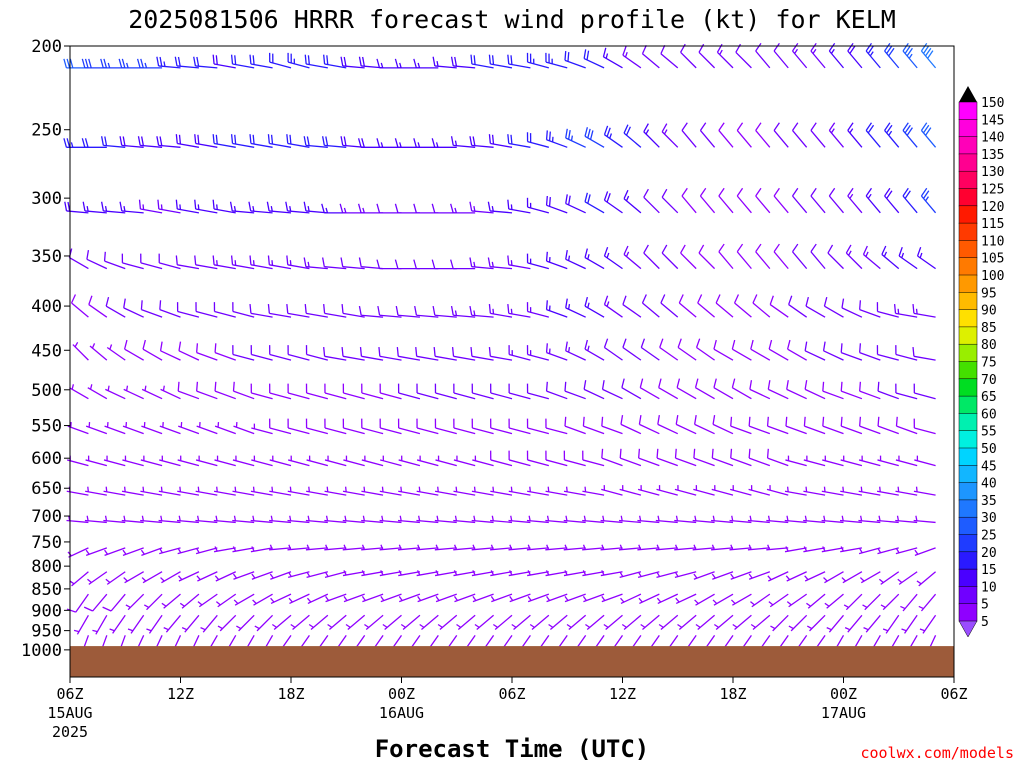  I want to click on colorbar-label: 60, so click(989, 414).